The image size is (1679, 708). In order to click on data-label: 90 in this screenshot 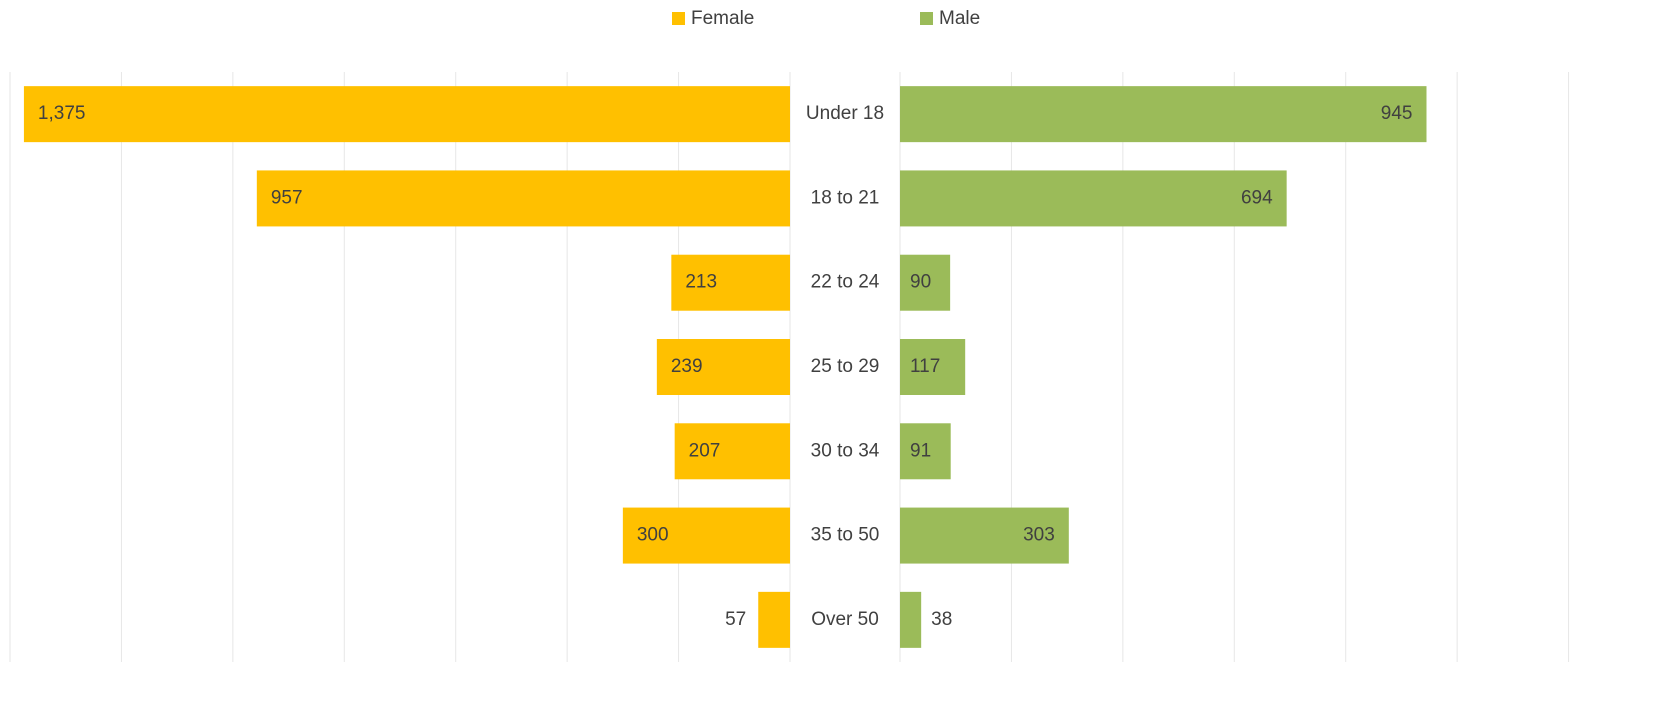, I will do `click(920, 282)`.